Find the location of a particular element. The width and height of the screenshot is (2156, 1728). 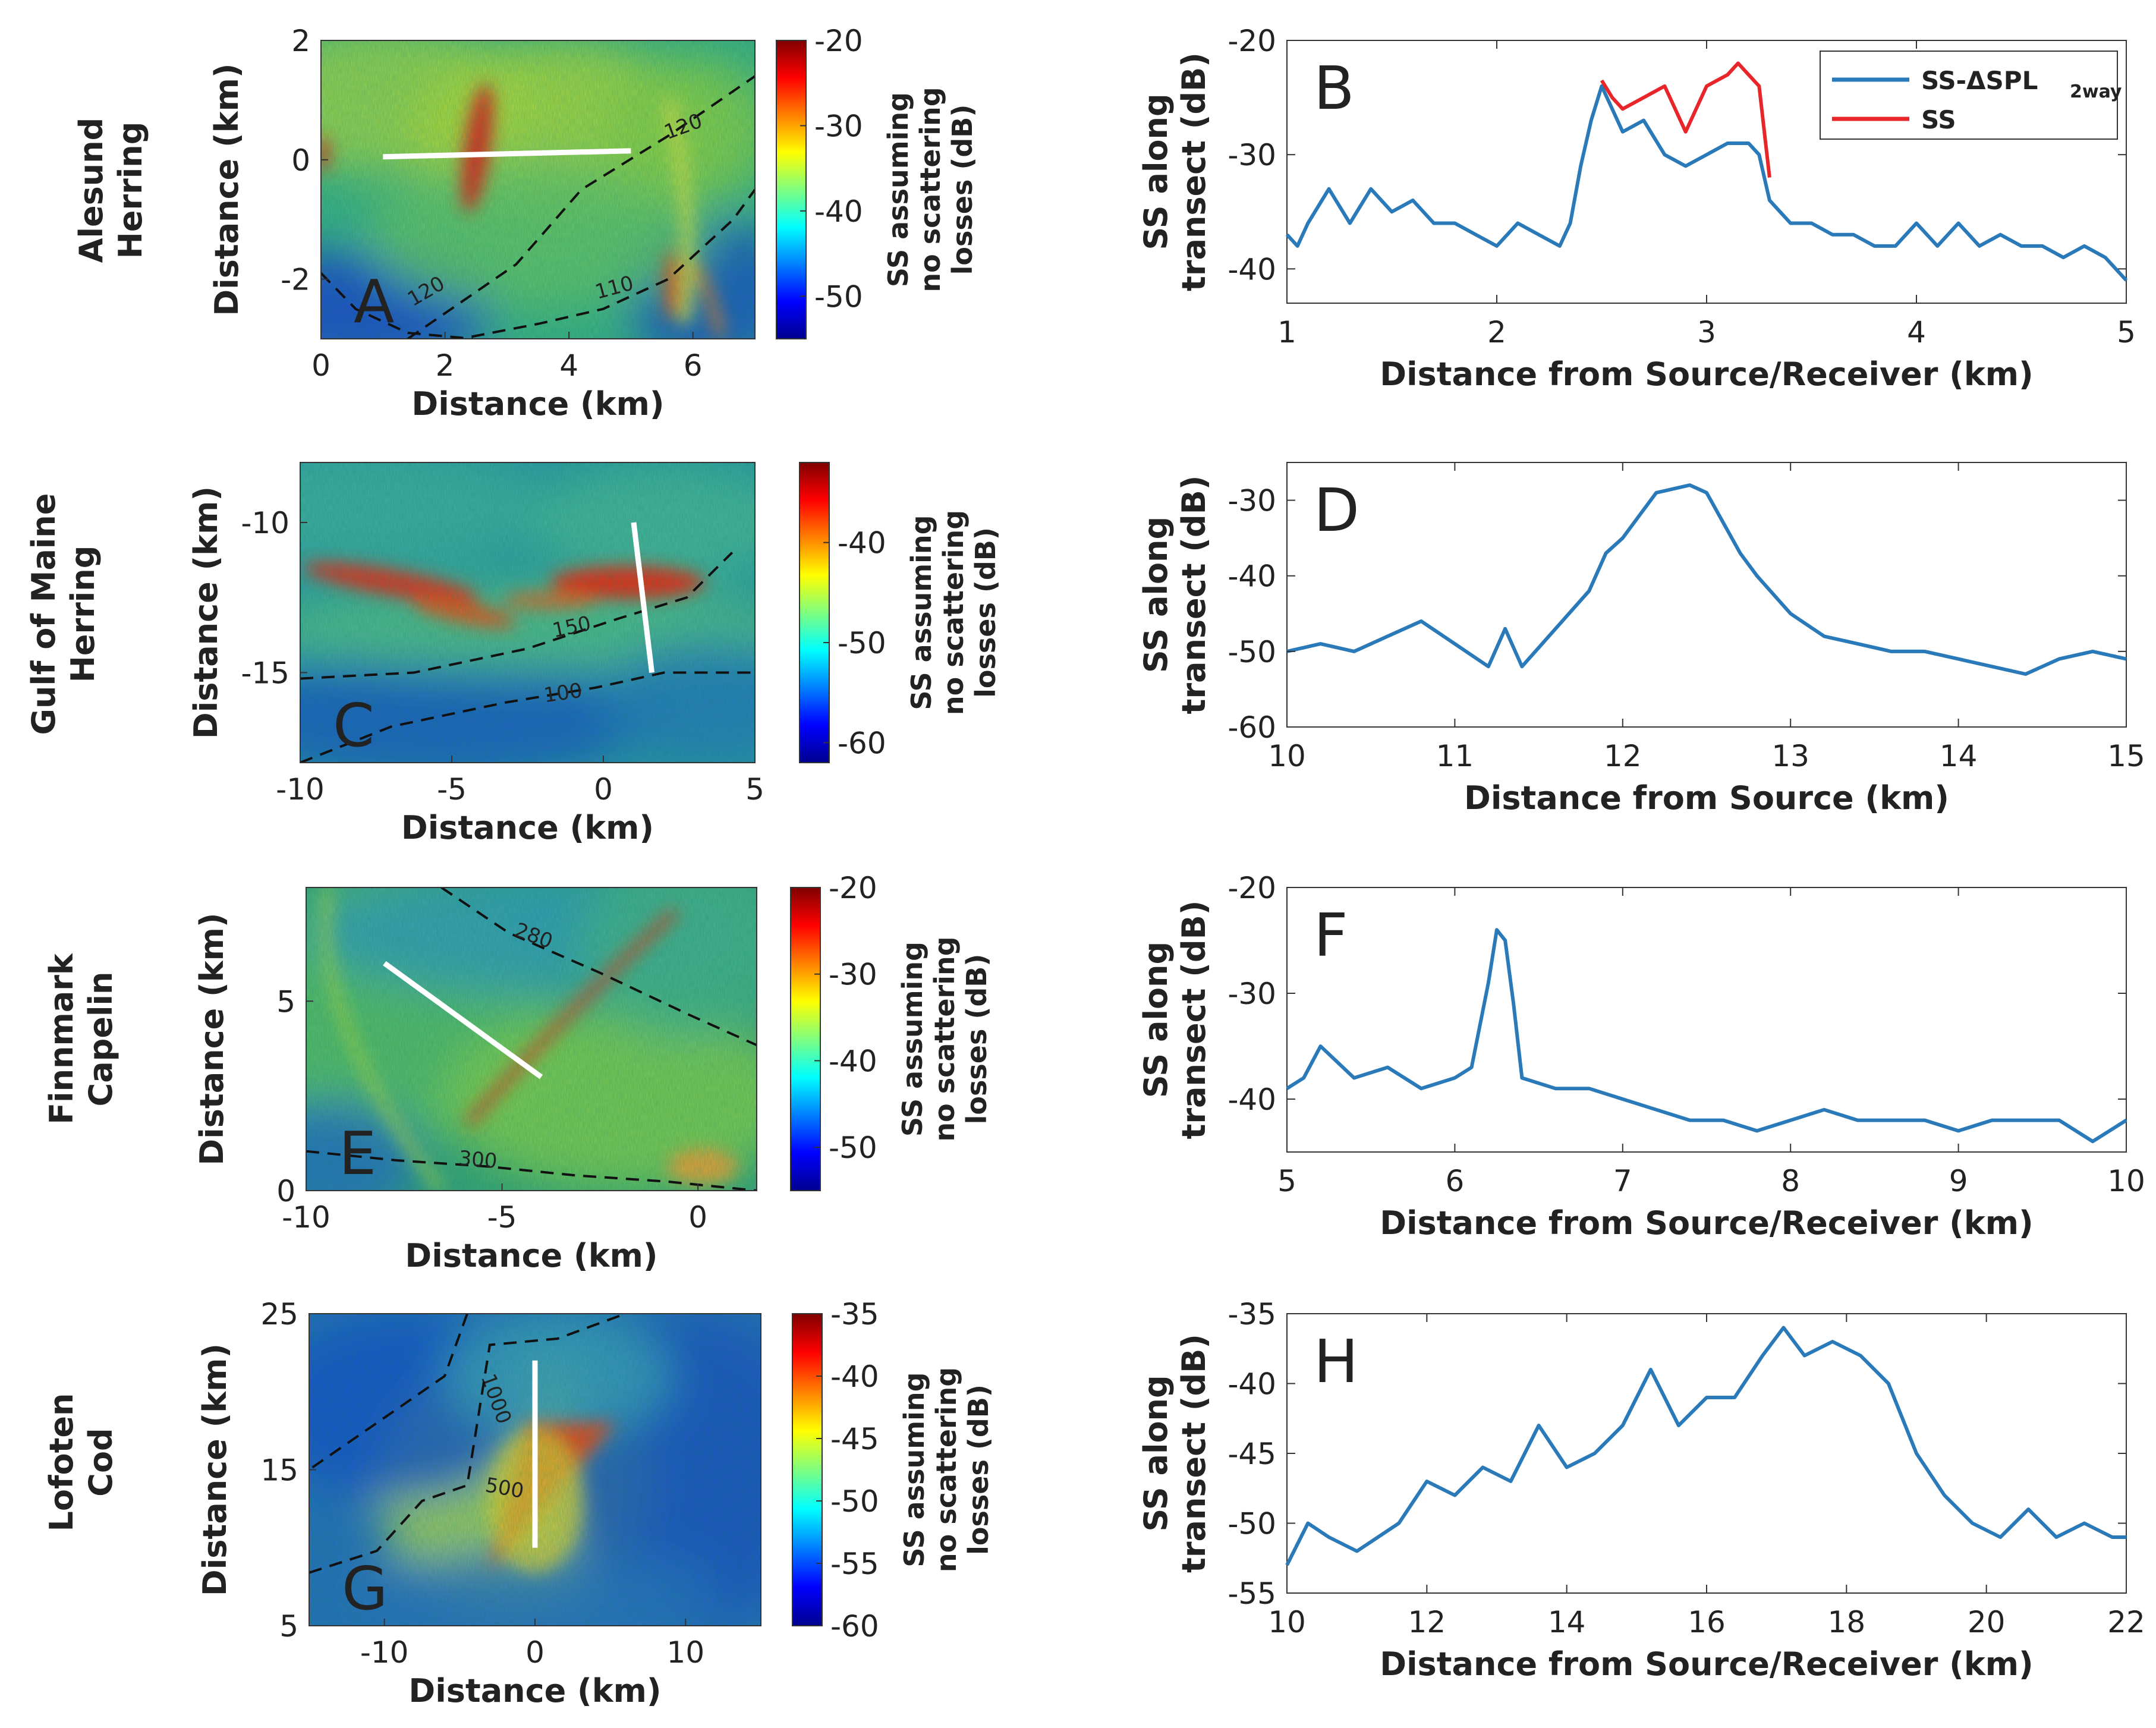

y-tick-label: 0 is located at coordinates (300, 160).